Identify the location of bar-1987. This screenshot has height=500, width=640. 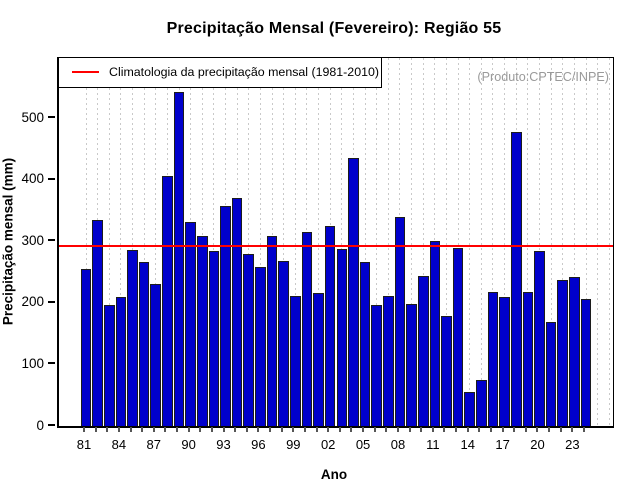
(156, 355).